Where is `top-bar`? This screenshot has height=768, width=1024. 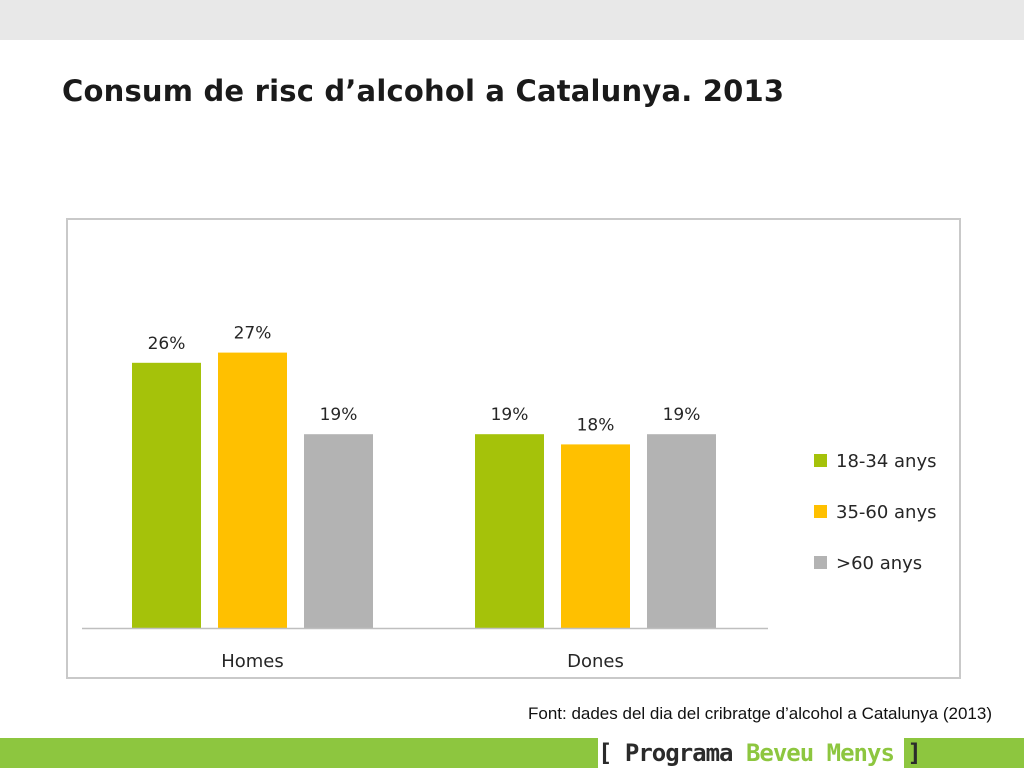
top-bar is located at coordinates (512, 20).